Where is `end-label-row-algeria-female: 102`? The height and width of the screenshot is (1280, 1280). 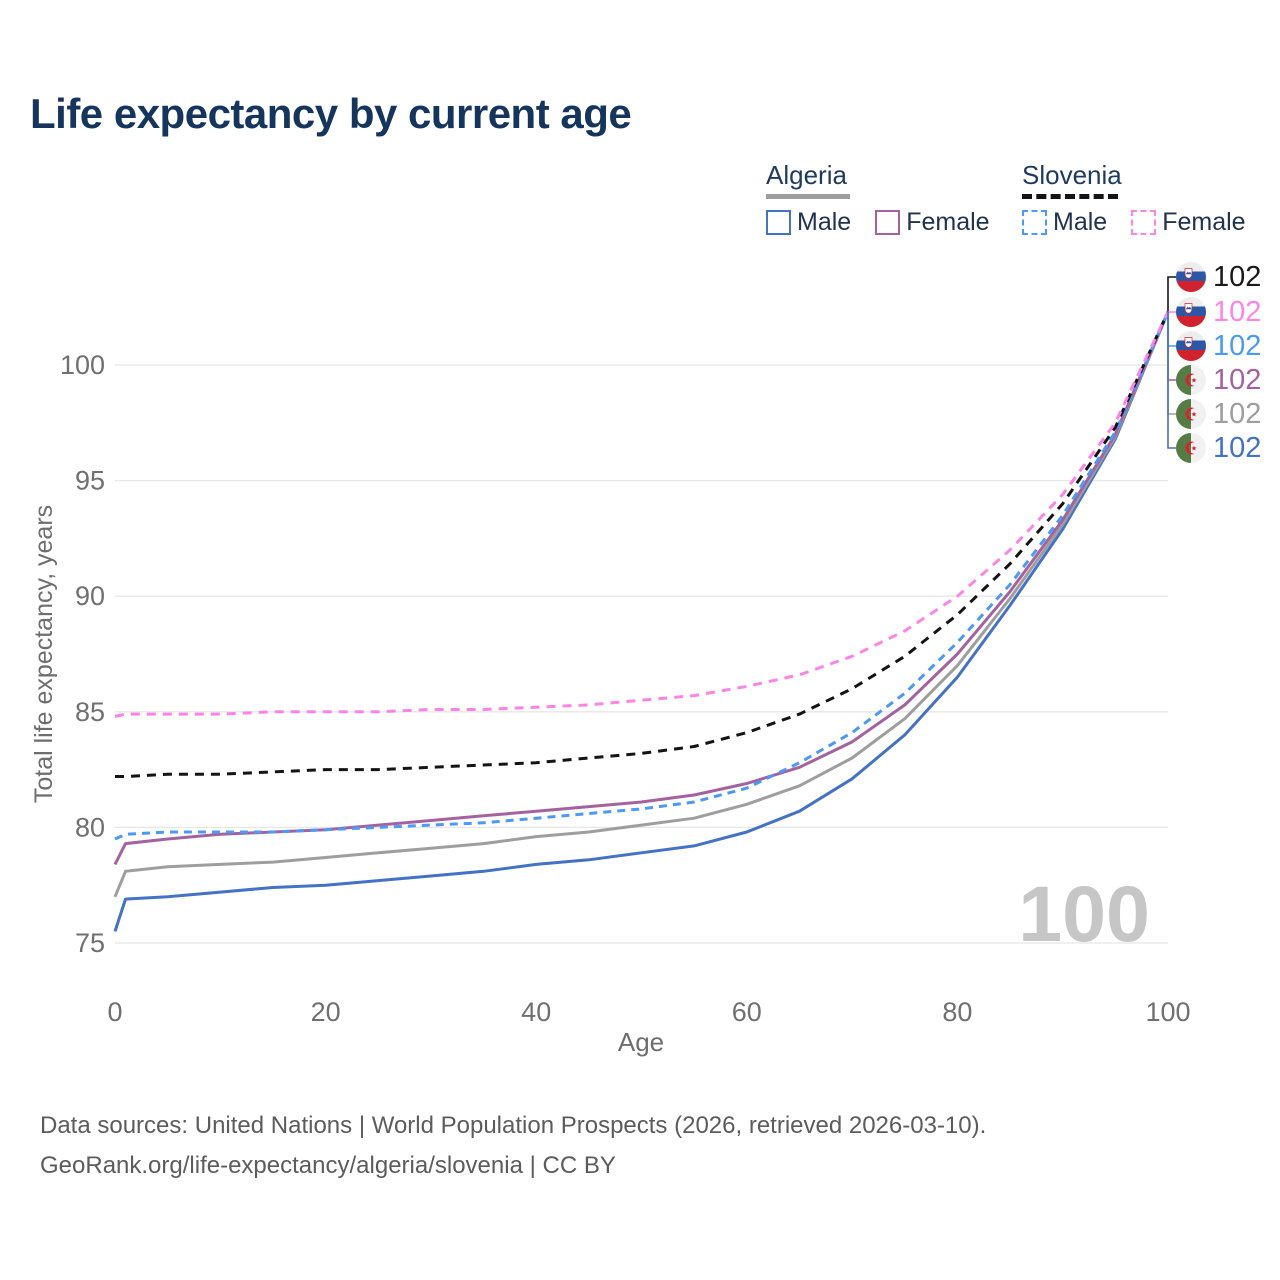
end-label-row-algeria-female: 102 is located at coordinates (1218, 380).